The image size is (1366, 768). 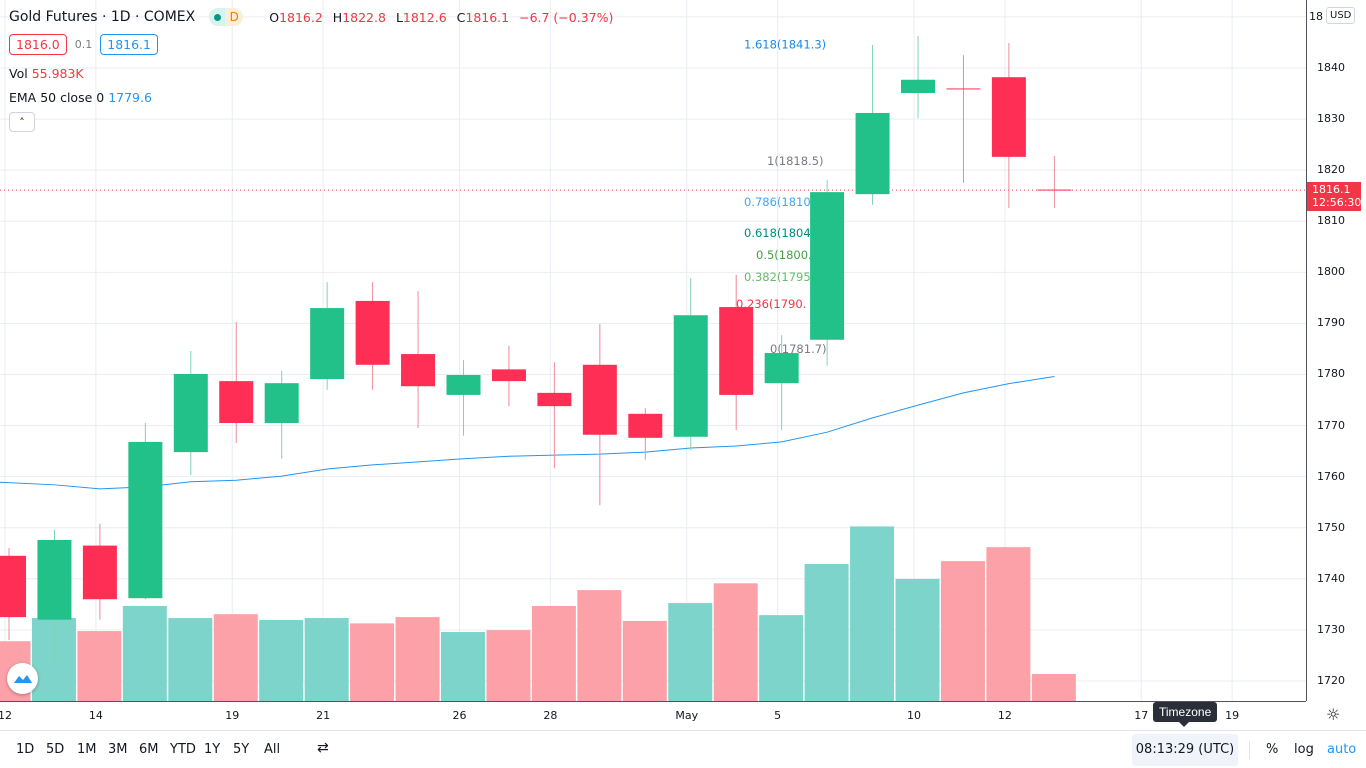 What do you see at coordinates (272, 749) in the screenshot?
I see `range-button-all: All` at bounding box center [272, 749].